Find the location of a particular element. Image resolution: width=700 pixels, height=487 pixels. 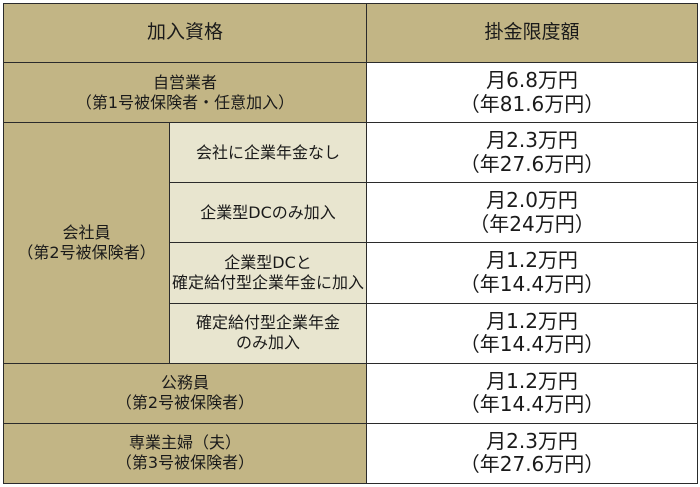

label-line: 企業型DCのみ加入 is located at coordinates (268, 212).